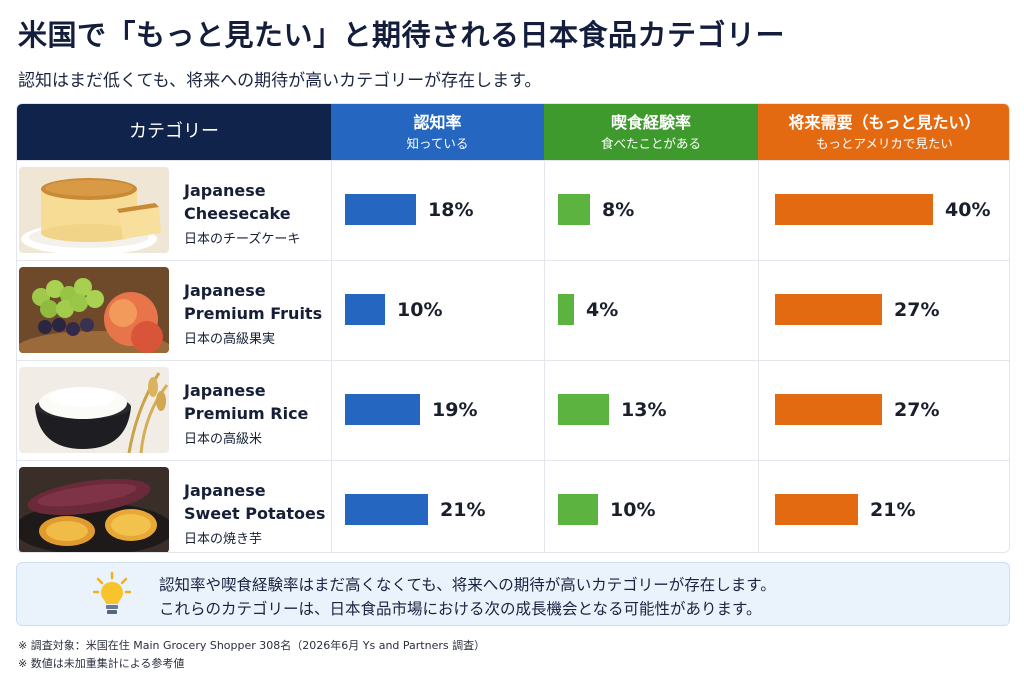  I want to click on rice-image, so click(94, 410).